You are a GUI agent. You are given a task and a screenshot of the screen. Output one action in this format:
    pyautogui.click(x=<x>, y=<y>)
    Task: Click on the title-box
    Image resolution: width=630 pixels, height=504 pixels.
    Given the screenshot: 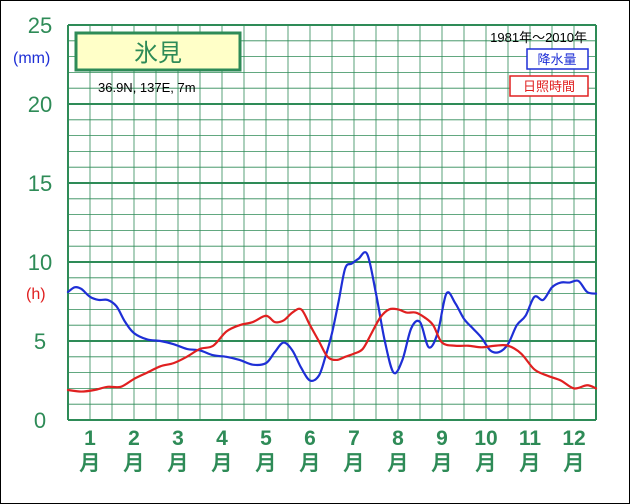 What is the action you would take?
    pyautogui.click(x=158, y=51)
    